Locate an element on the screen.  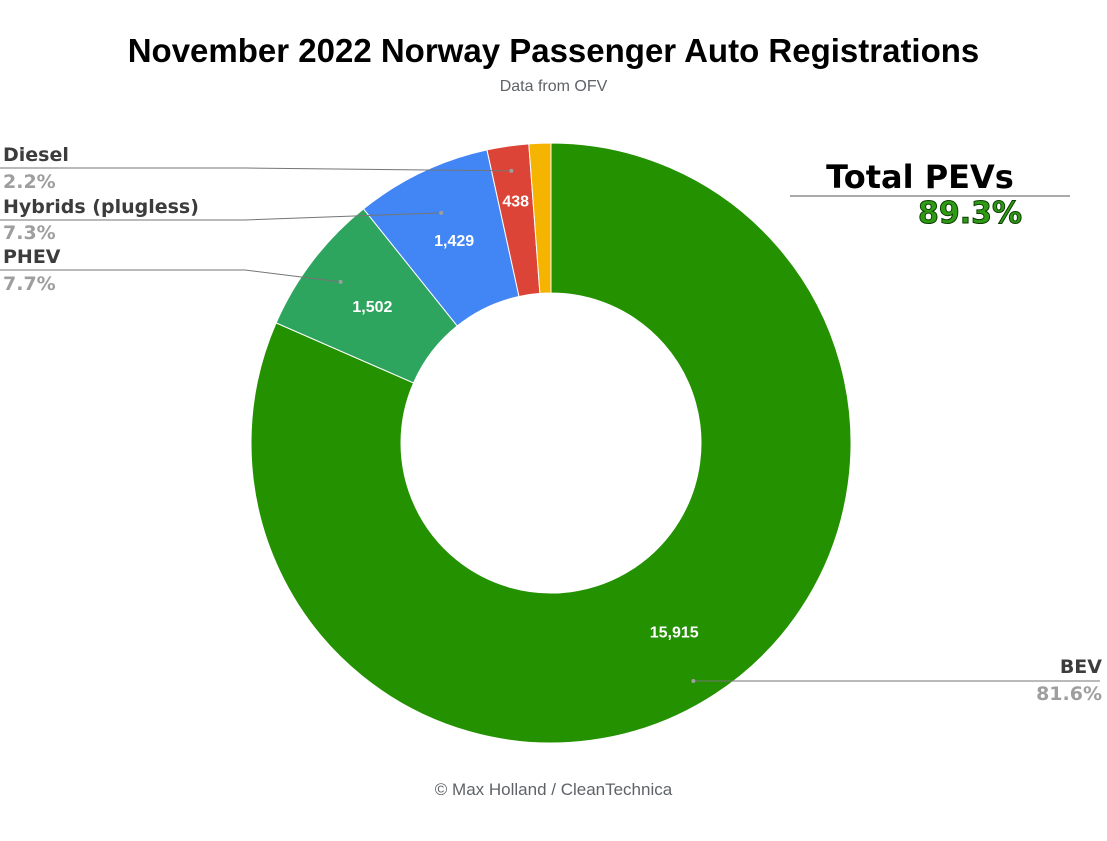
slice-other is located at coordinates (540, 218).